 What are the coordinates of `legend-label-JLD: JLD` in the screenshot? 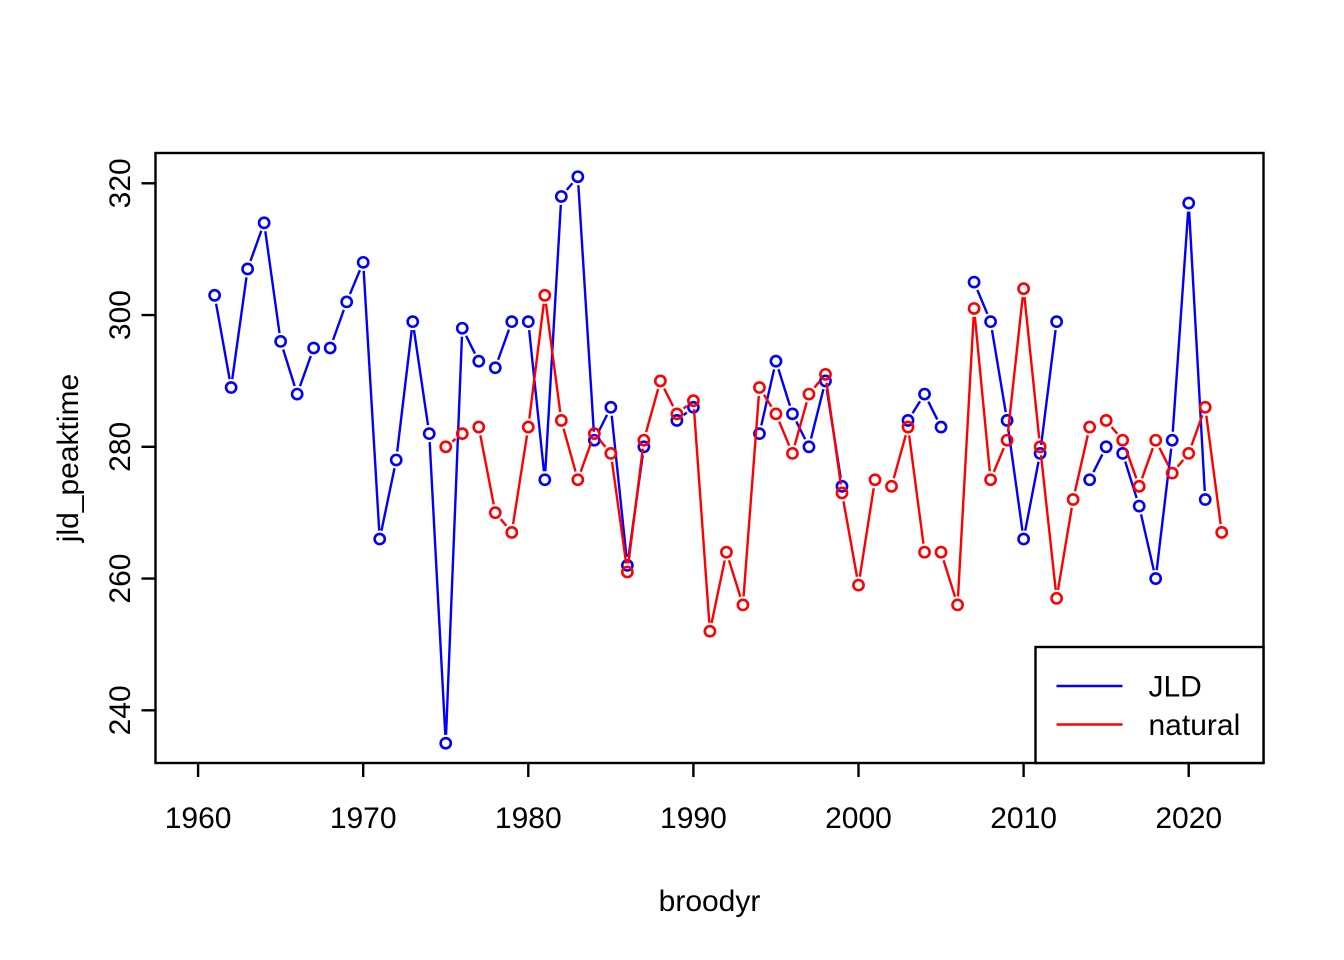 It's located at (1175, 687).